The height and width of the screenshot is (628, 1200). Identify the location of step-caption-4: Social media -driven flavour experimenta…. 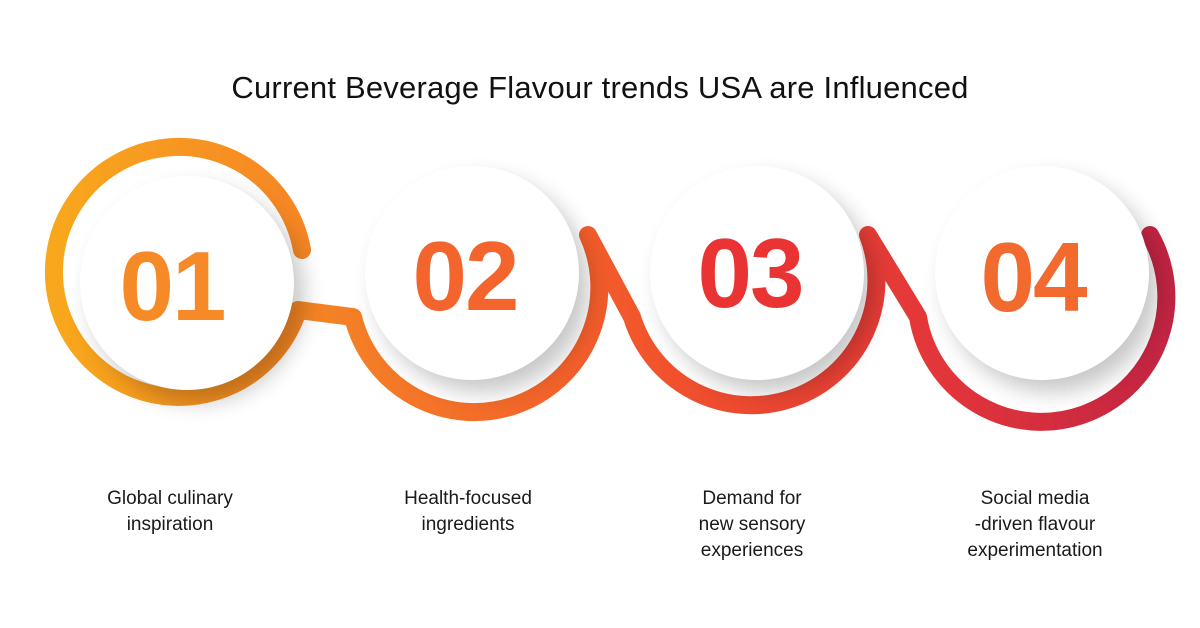
(1035, 525).